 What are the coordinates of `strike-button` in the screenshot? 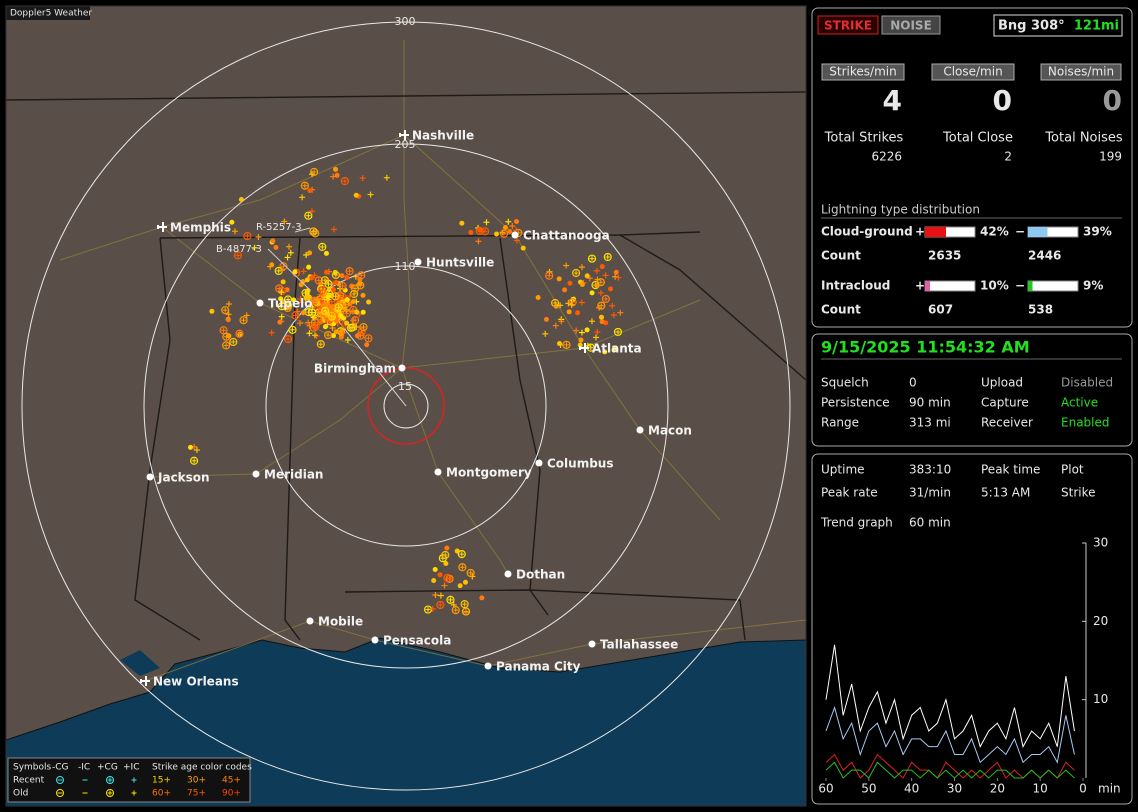 It's located at (848, 25).